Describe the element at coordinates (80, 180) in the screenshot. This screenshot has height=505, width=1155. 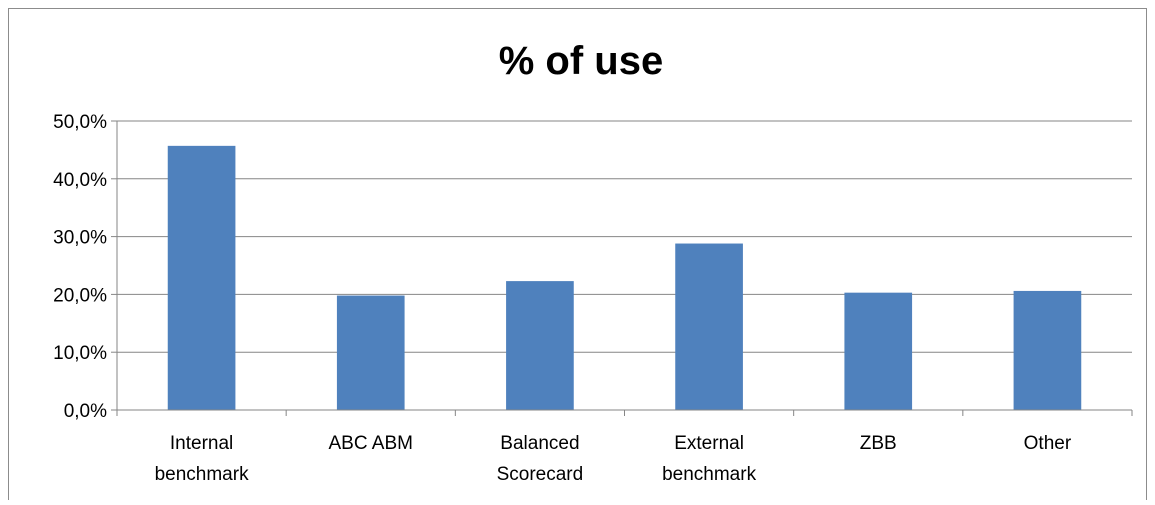
I see `y-tick-label: 40,0%` at that location.